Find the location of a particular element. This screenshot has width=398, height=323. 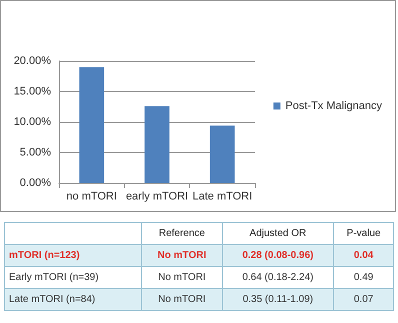

text: 0.64 (0.18-2.24) is located at coordinates (278, 277).